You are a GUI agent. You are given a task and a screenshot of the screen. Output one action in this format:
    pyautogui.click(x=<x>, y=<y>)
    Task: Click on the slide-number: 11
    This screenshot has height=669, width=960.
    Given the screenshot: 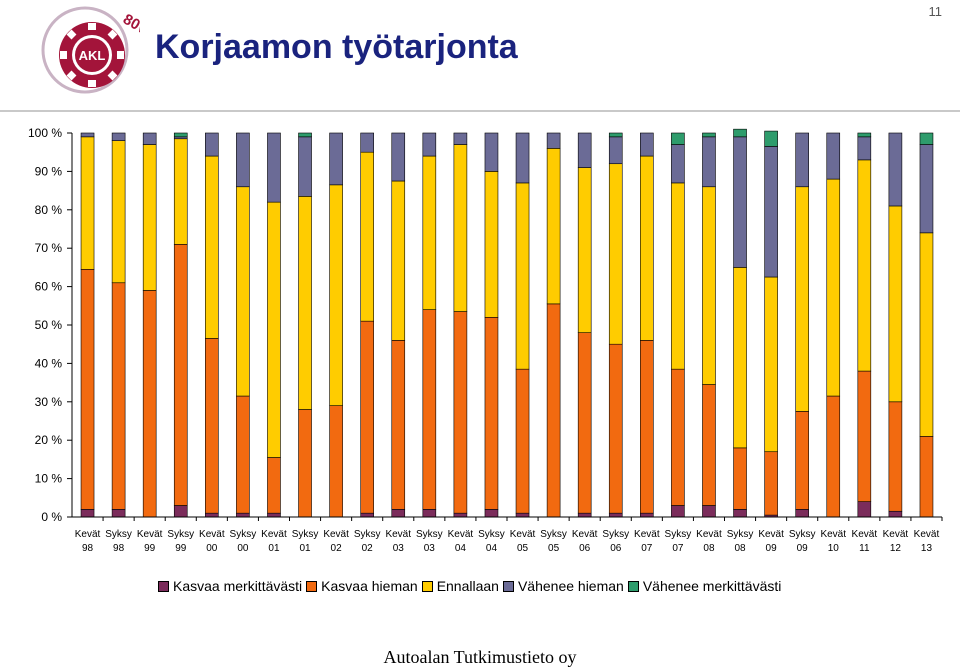 What is the action you would take?
    pyautogui.click(x=935, y=11)
    